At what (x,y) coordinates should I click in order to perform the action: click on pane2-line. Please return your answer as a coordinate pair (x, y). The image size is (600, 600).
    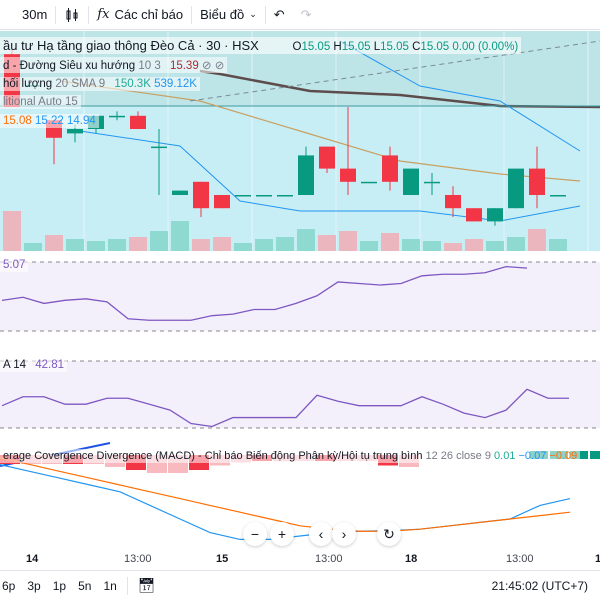
    Looking at the image, I should click on (285, 408).